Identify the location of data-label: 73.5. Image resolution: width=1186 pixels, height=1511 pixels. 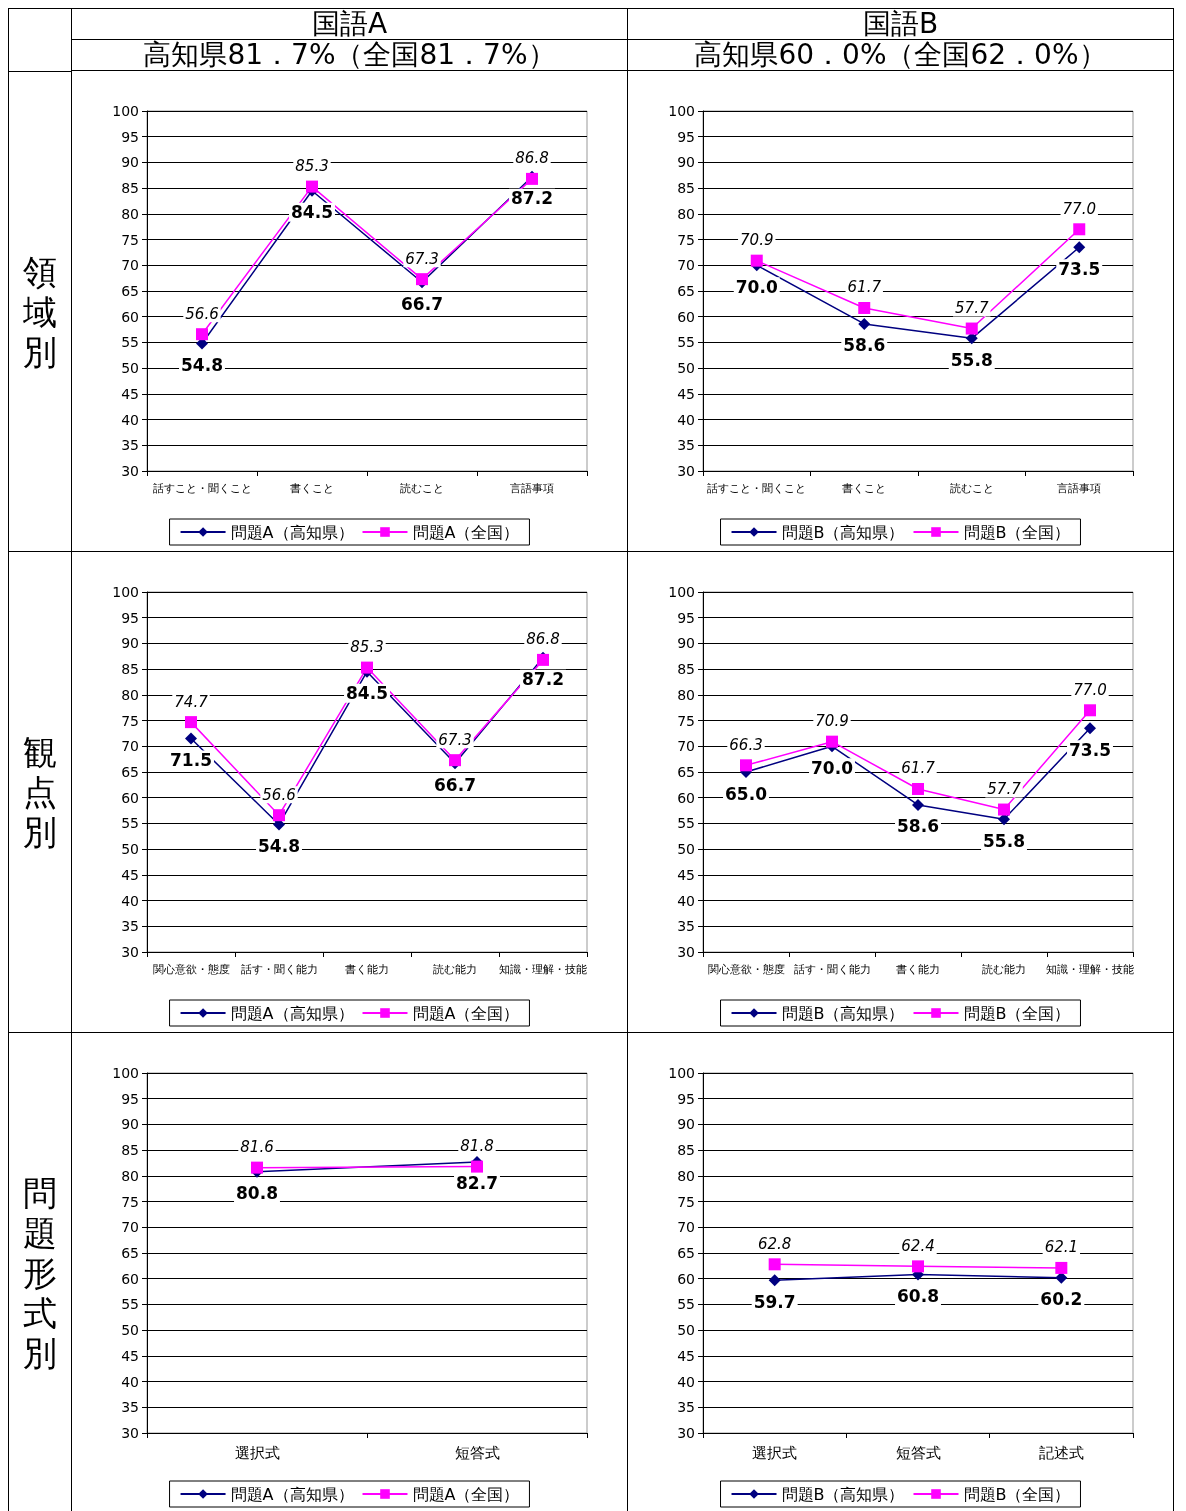
(1090, 749).